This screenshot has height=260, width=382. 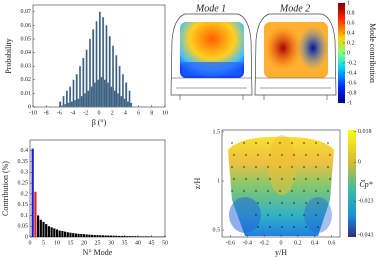 What do you see at coordinates (366, 202) in the screenshot?
I see `colorbar-tick-label: -0.023` at bounding box center [366, 202].